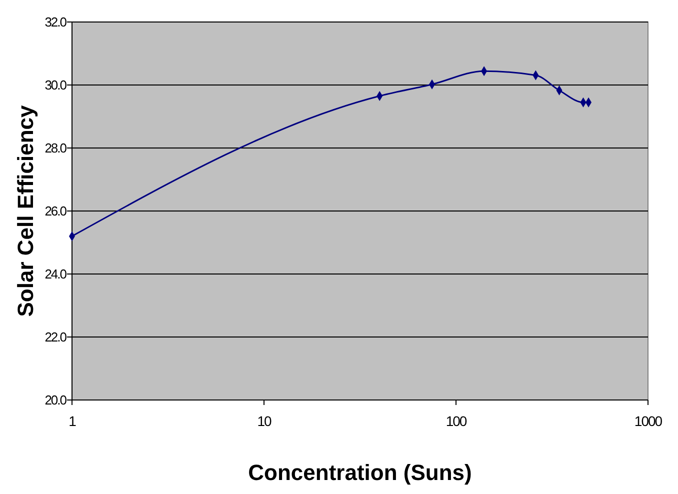 The height and width of the screenshot is (494, 678). What do you see at coordinates (55, 148) in the screenshot?
I see `y-tick-label: 28.0` at bounding box center [55, 148].